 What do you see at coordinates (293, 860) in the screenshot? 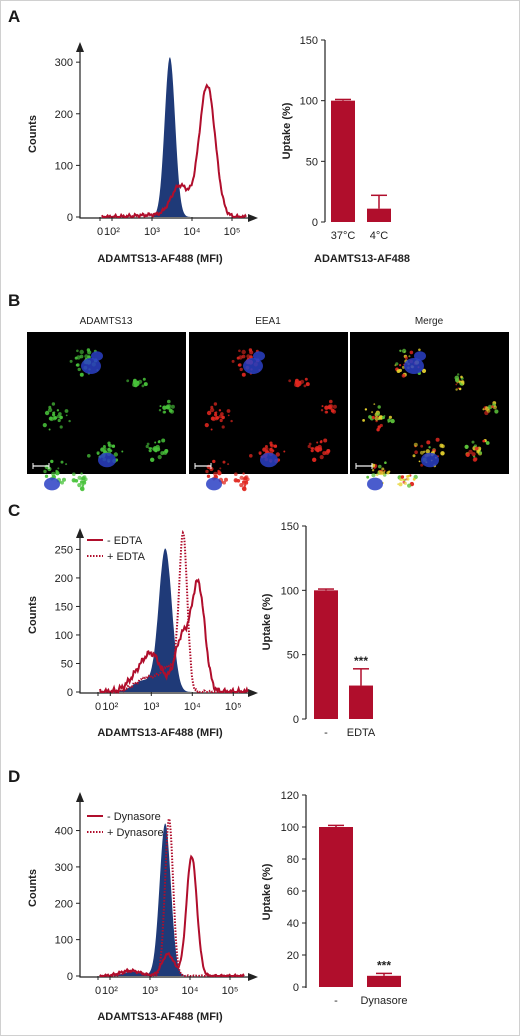
I see `y-tick-label: 80` at bounding box center [293, 860].